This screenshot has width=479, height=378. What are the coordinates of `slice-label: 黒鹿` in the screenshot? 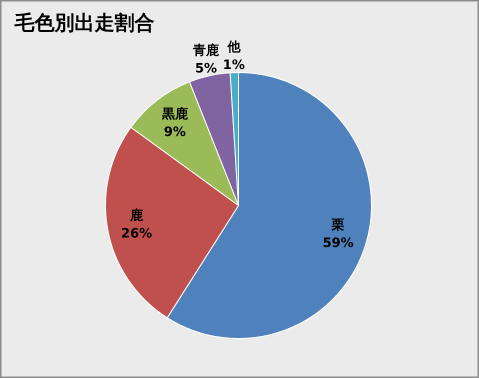 It's located at (174, 114).